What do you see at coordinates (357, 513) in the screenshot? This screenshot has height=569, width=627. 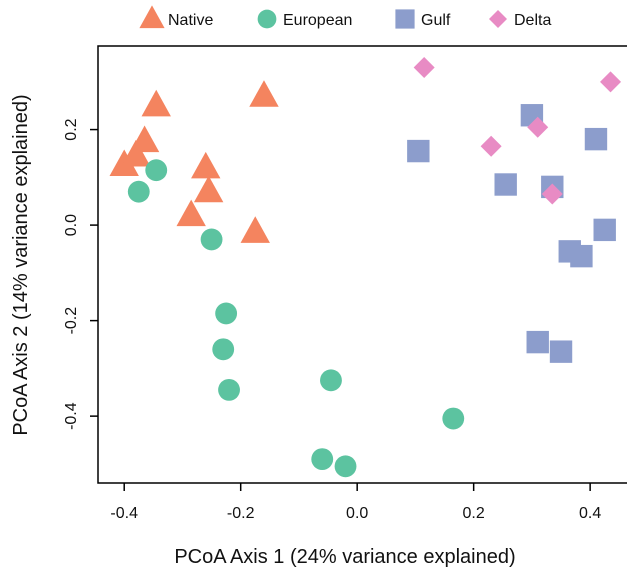 I see `x-tick-label: 0.0` at bounding box center [357, 513].